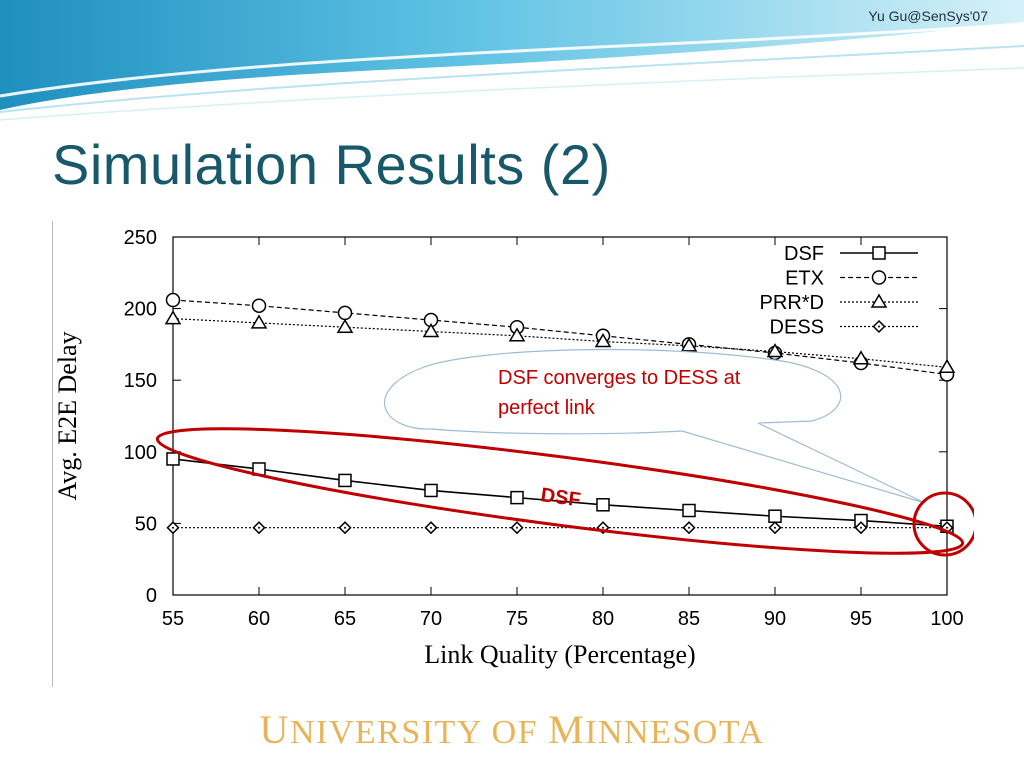  Describe the element at coordinates (792, 303) in the screenshot. I see `legend-label-prr-d: PRR*D` at that location.